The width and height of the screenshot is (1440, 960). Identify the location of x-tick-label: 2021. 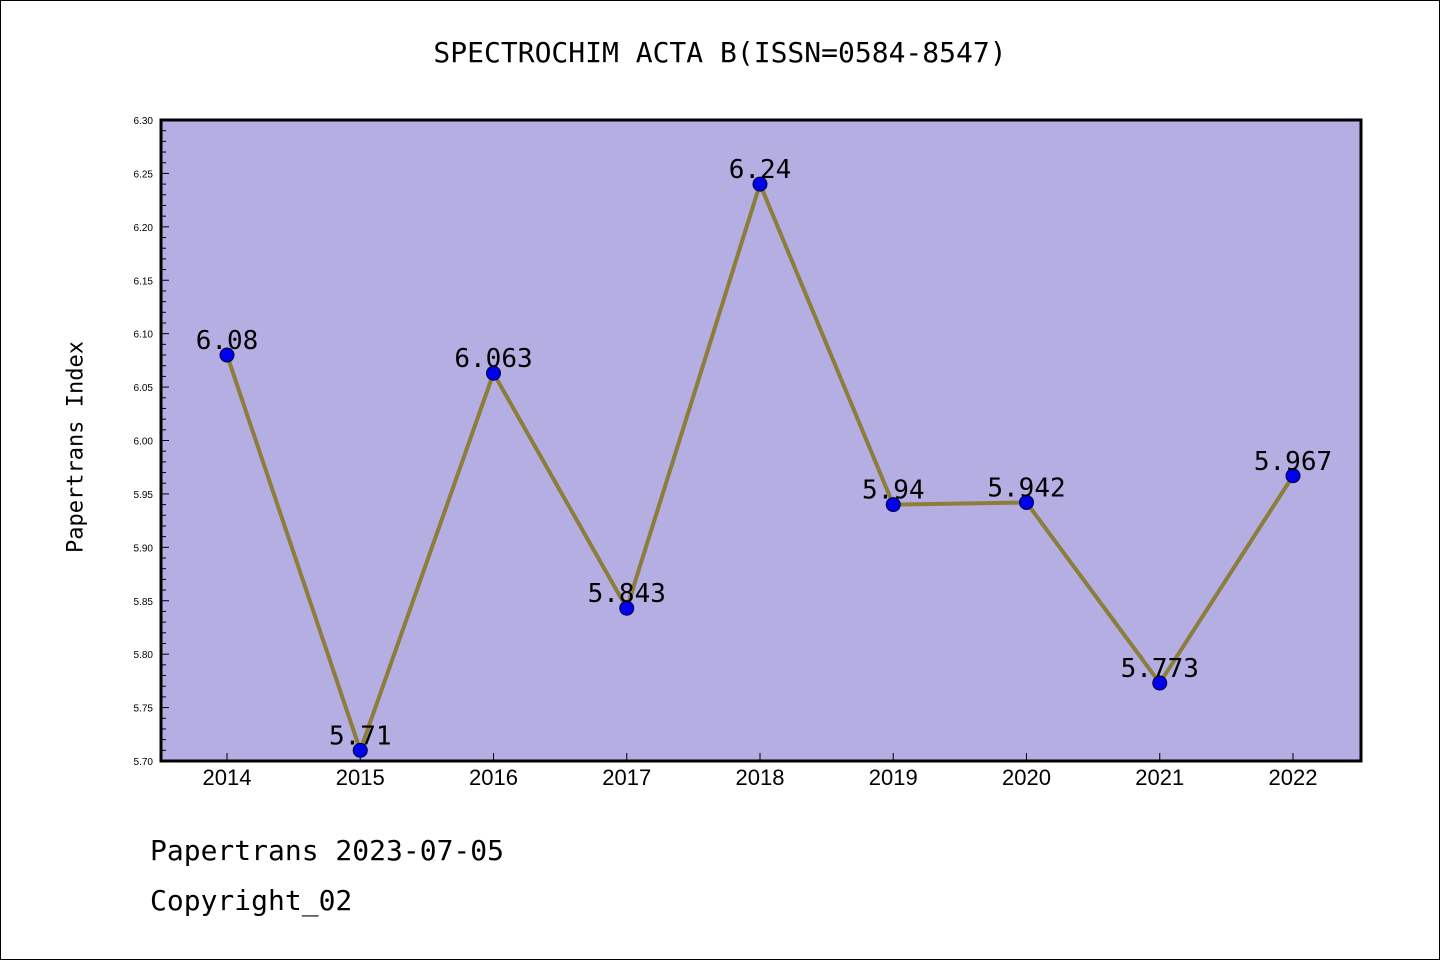
(1159, 777).